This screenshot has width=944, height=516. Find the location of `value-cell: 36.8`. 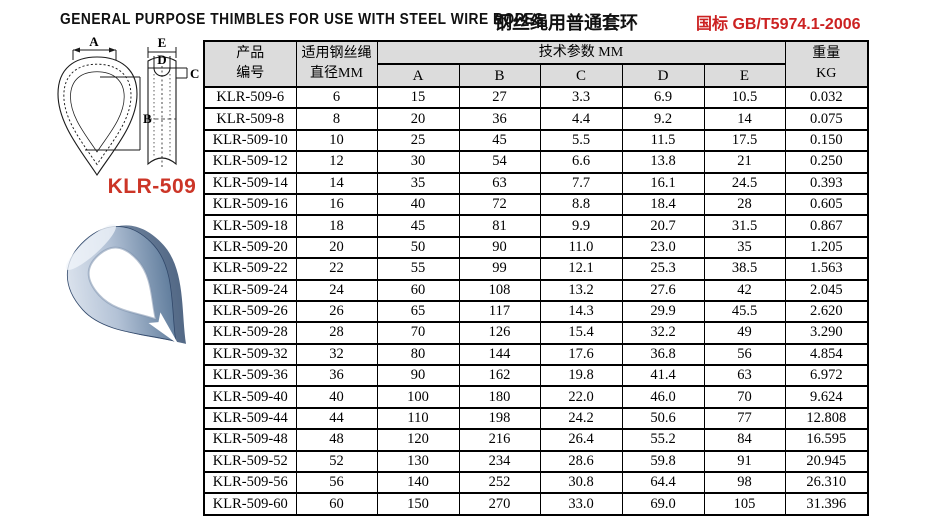

value-cell: 36.8 is located at coordinates (663, 354).